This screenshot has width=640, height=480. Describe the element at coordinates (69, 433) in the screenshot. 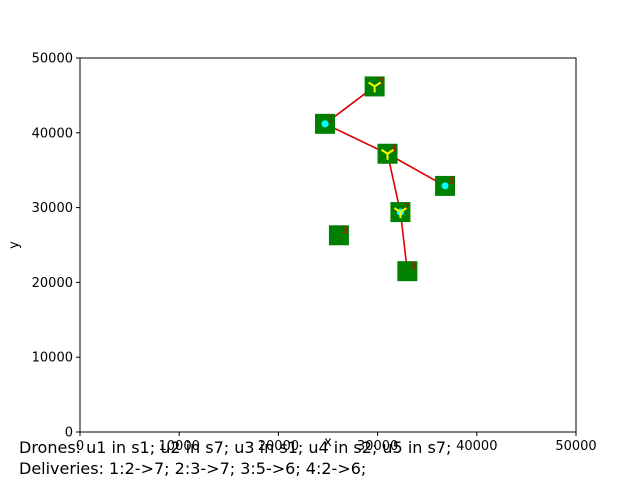

I see `y-tick-label: 0` at that location.